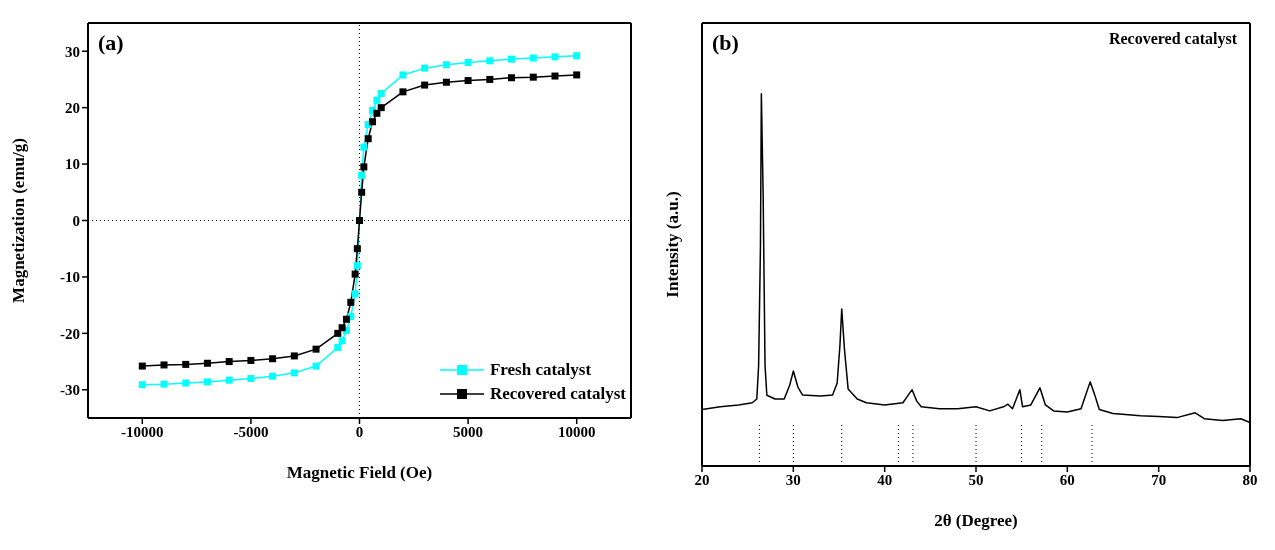 The image size is (1275, 550). Describe the element at coordinates (725, 43) in the screenshot. I see `text: (b)` at that location.